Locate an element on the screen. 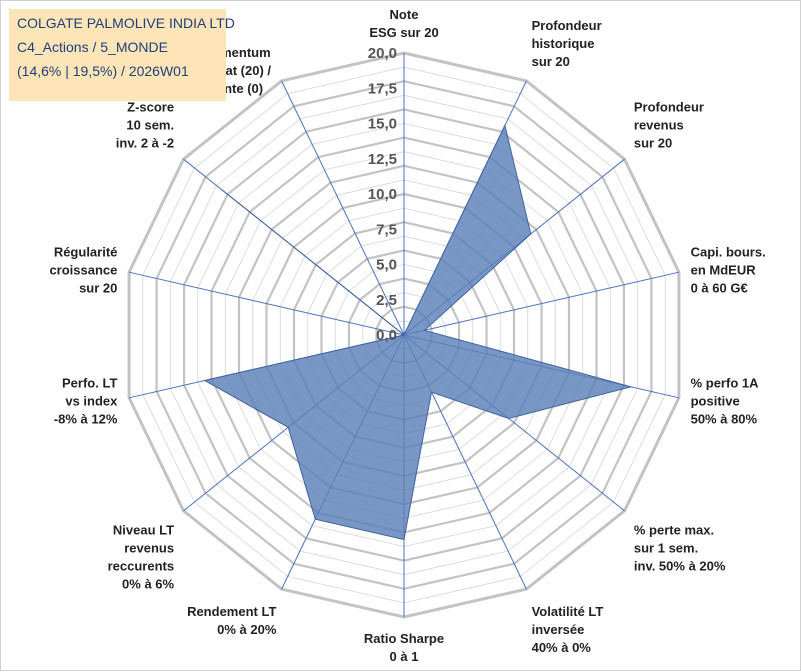 This screenshot has height=672, width=801. title-line-2: C4_Actions / 5_MONDE is located at coordinates (92, 47).